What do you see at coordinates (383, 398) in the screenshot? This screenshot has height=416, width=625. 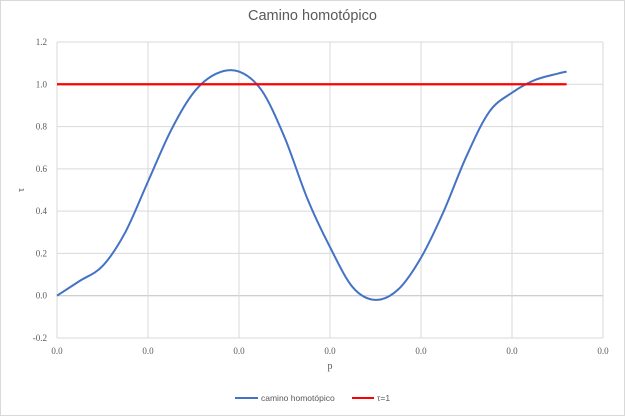 I see `legend-label-series-2: τ=1` at bounding box center [383, 398].